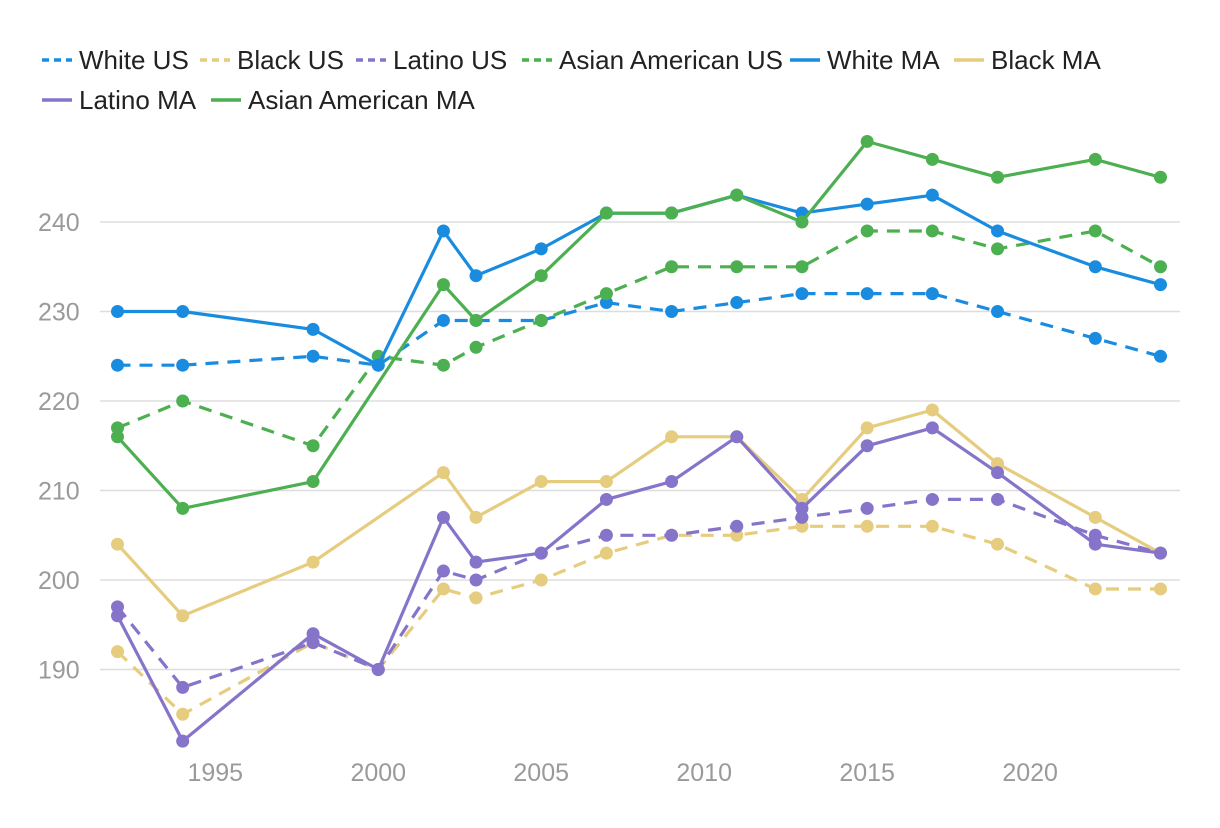  Describe the element at coordinates (59, 402) in the screenshot. I see `y-tick-label: 220` at that location.